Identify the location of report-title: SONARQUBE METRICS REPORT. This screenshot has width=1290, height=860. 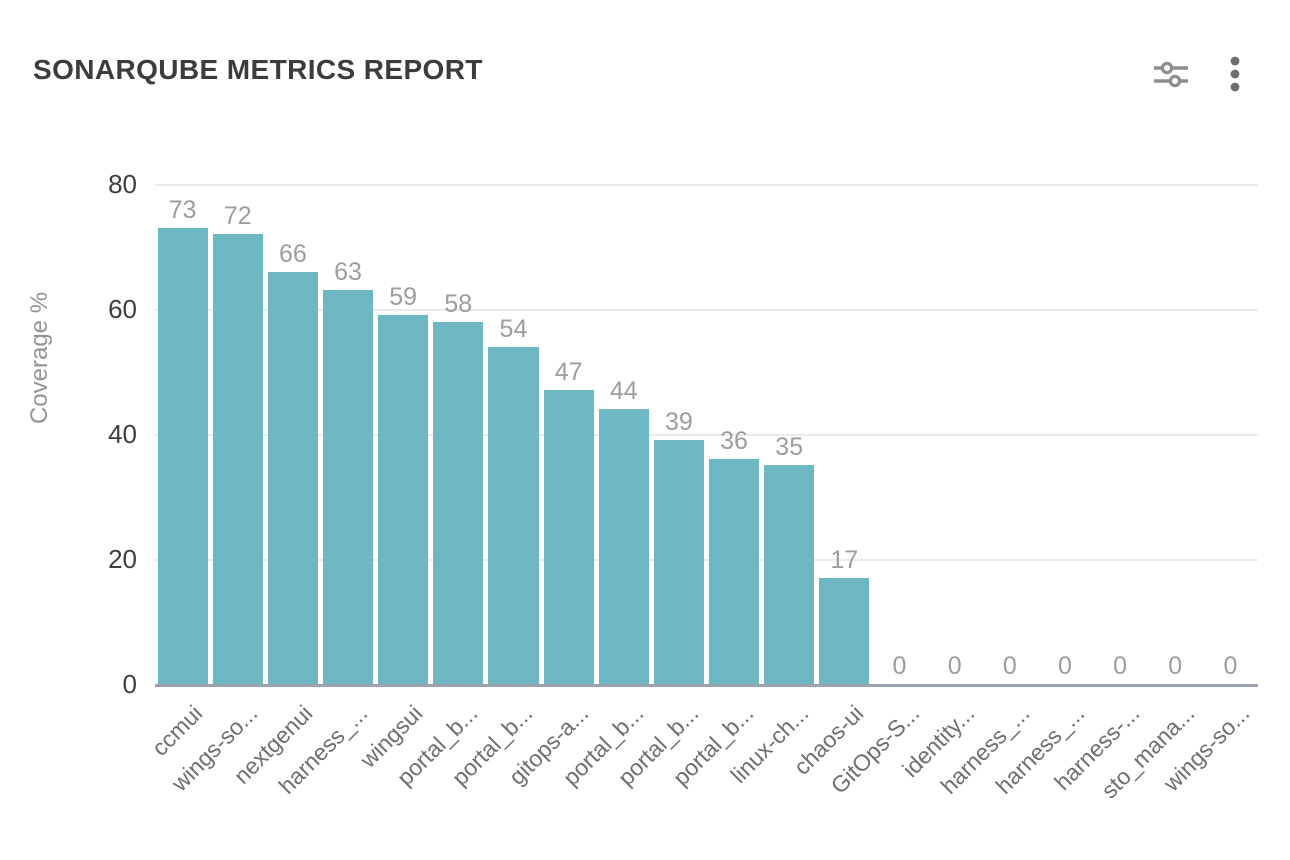
(258, 69).